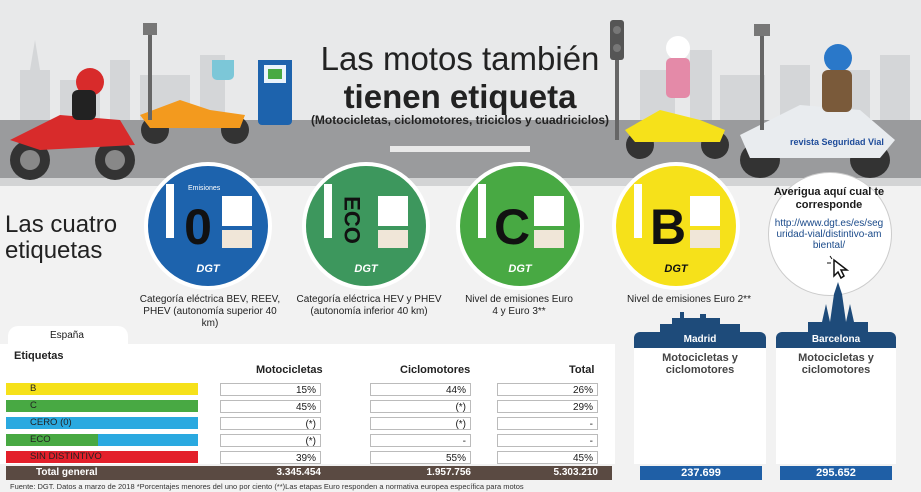 The image size is (921, 492). What do you see at coordinates (547, 389) in the screenshot?
I see `table-cell-total: 26%` at bounding box center [547, 389].